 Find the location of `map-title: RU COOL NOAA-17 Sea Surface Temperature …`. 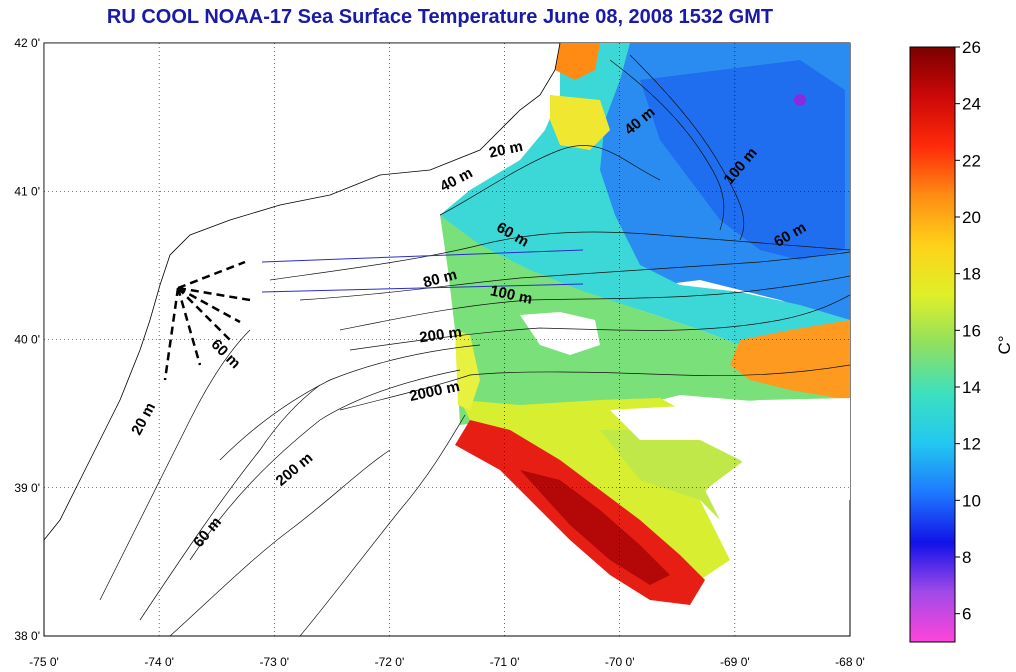

map-title: RU COOL NOAA-17 Sea Surface Temperature … is located at coordinates (440, 17).